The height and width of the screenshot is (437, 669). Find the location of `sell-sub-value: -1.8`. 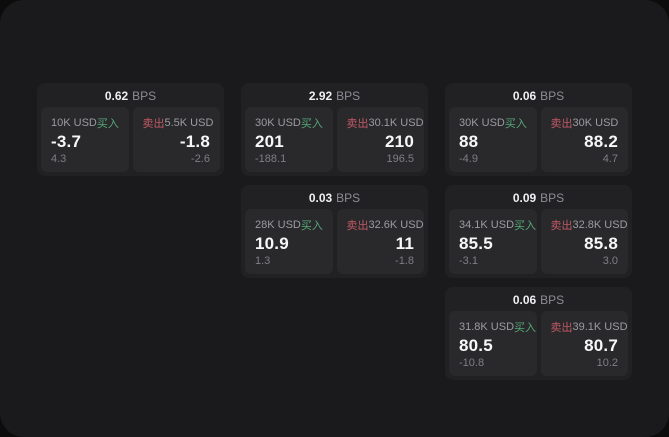

sell-sub-value: -1.8 is located at coordinates (404, 261).